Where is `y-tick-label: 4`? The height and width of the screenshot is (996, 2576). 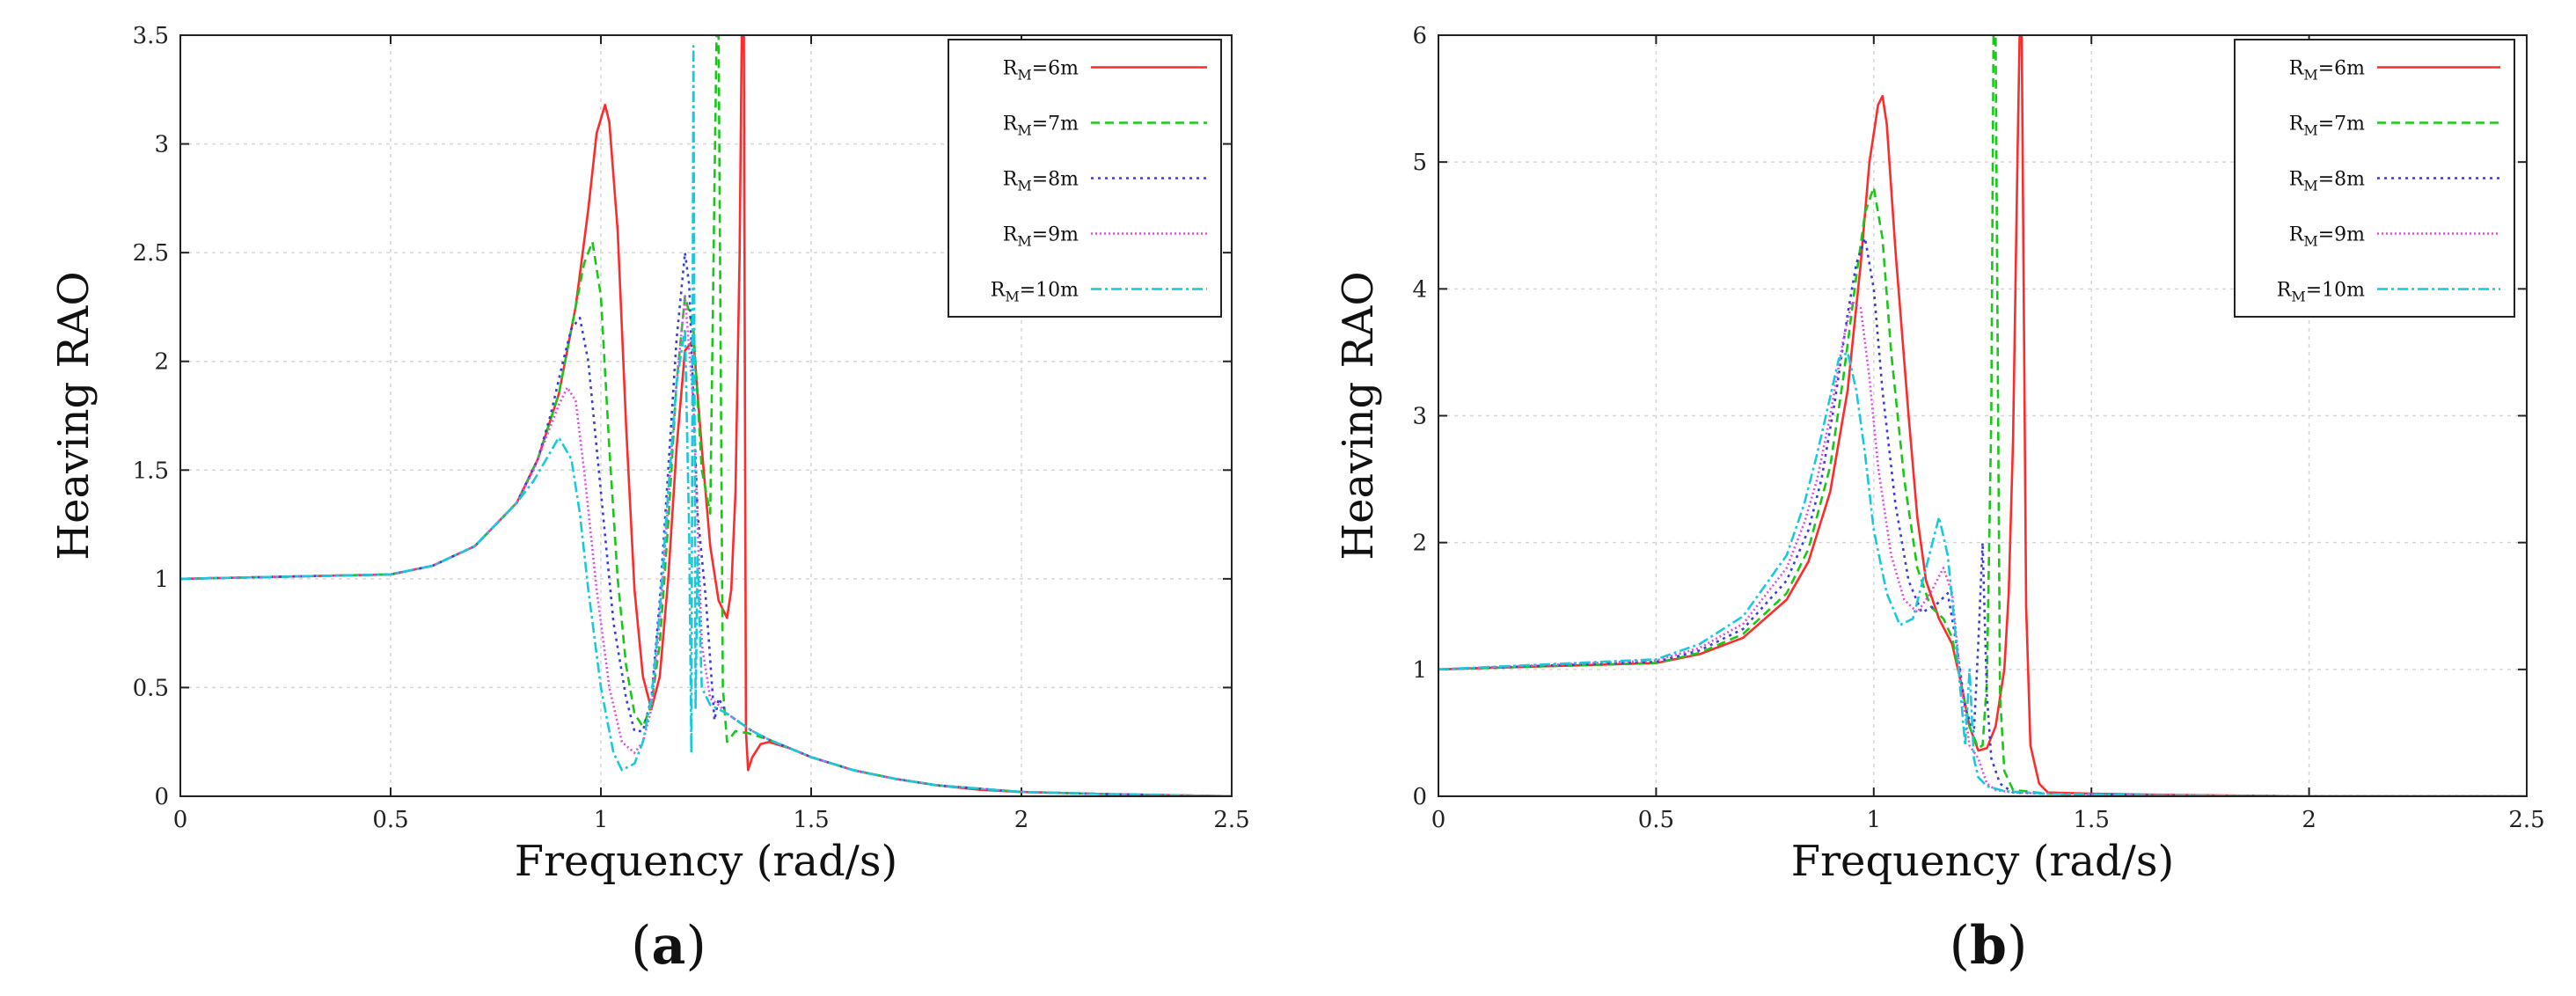
y-tick-label: 4 is located at coordinates (1419, 289).